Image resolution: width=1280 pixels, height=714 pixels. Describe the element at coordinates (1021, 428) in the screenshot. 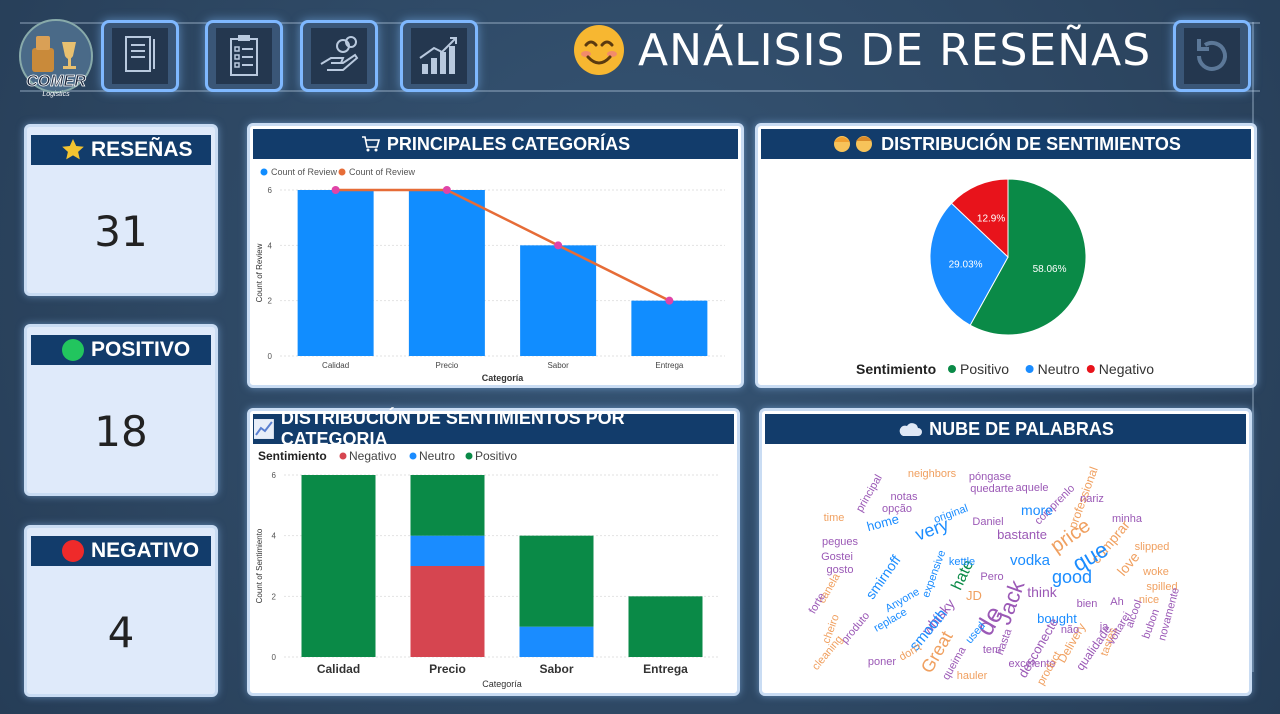

I see `panel-title: NUBE DE PALABRAS` at that location.